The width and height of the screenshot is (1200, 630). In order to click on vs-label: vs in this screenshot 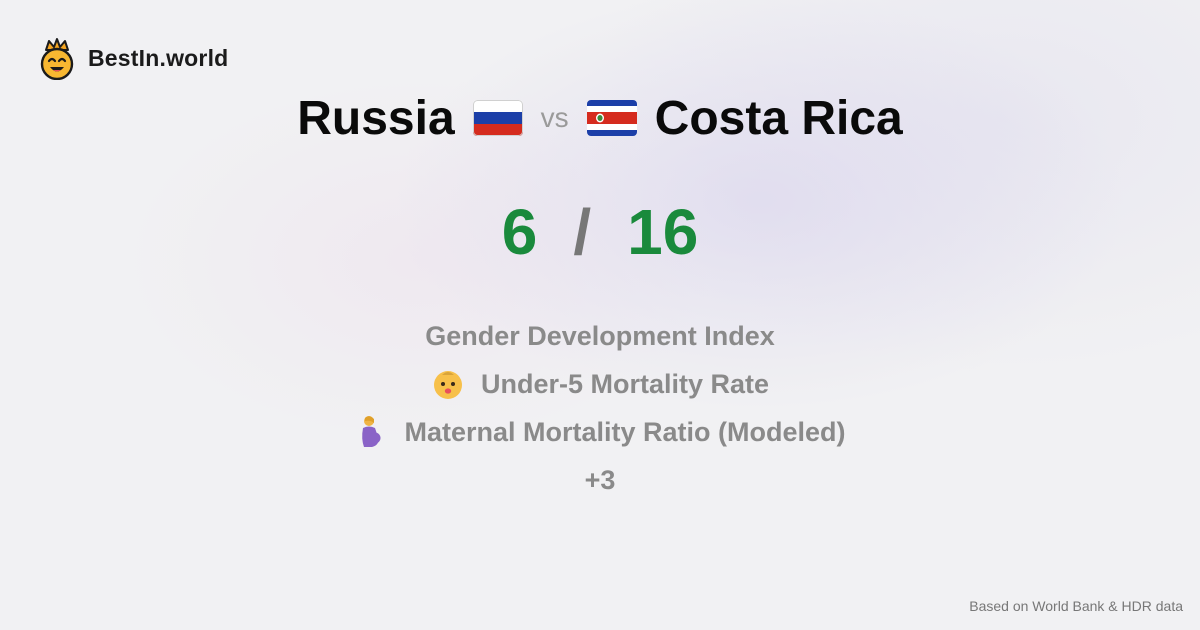, I will do `click(554, 117)`.